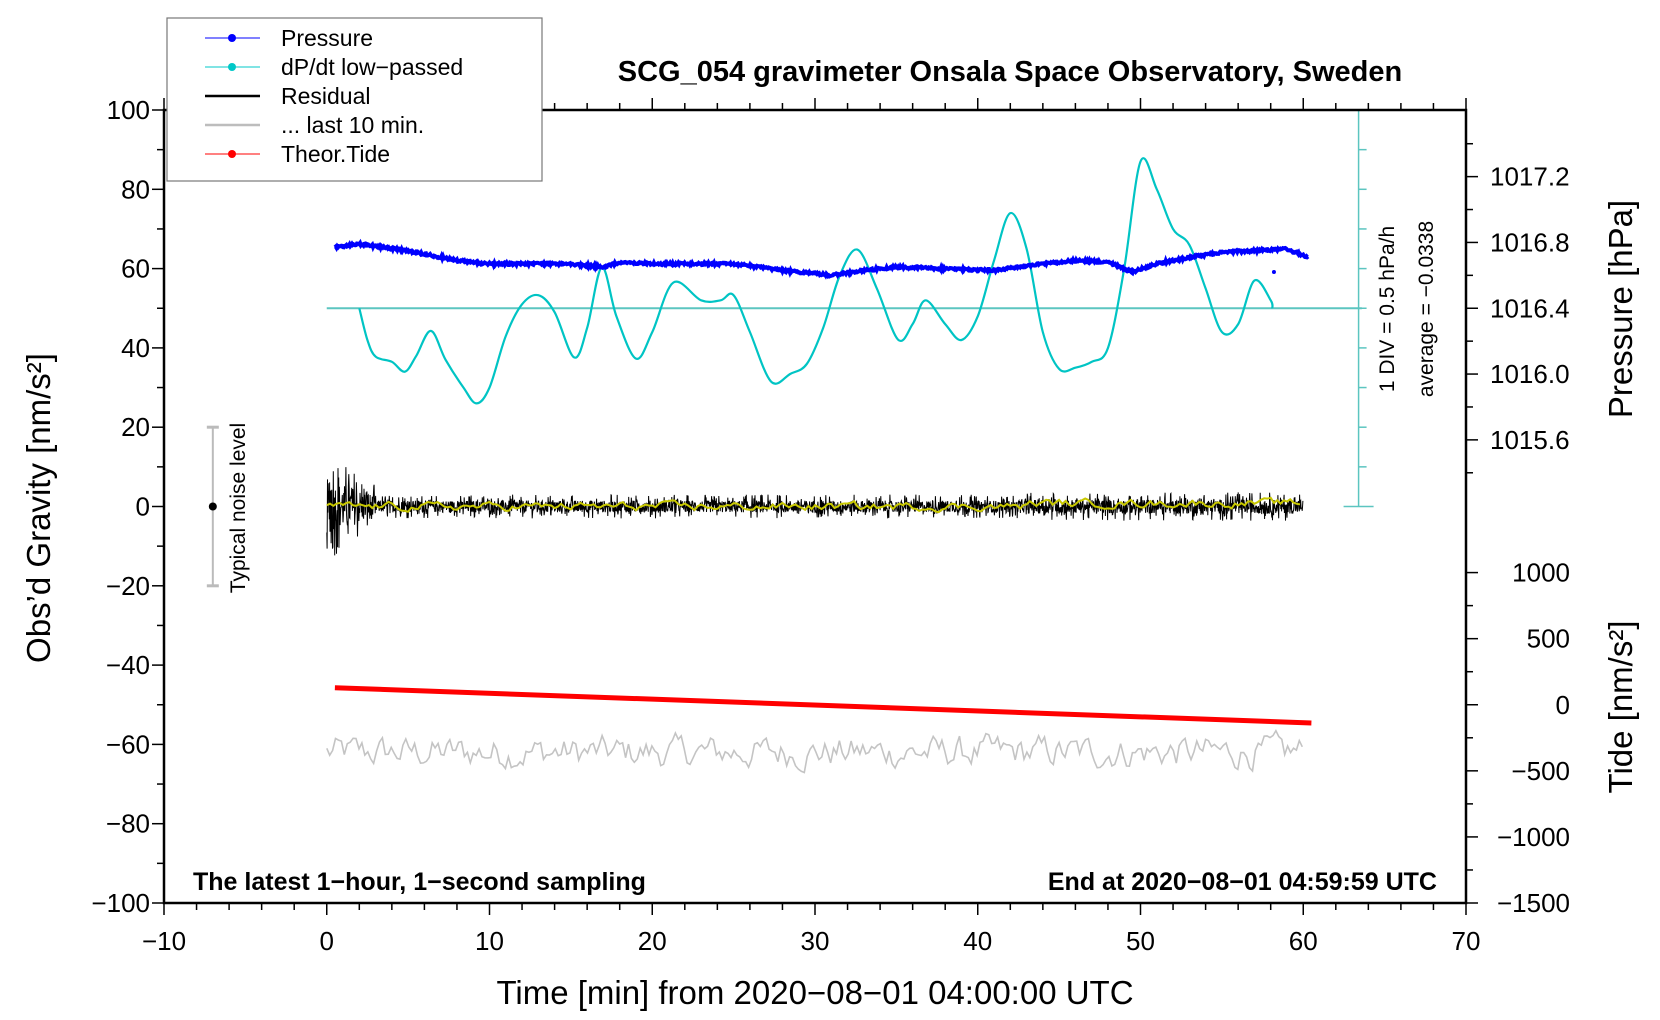 The height and width of the screenshot is (1020, 1660). I want to click on y-tick-label-pressure: 1016.4, so click(1530, 308).